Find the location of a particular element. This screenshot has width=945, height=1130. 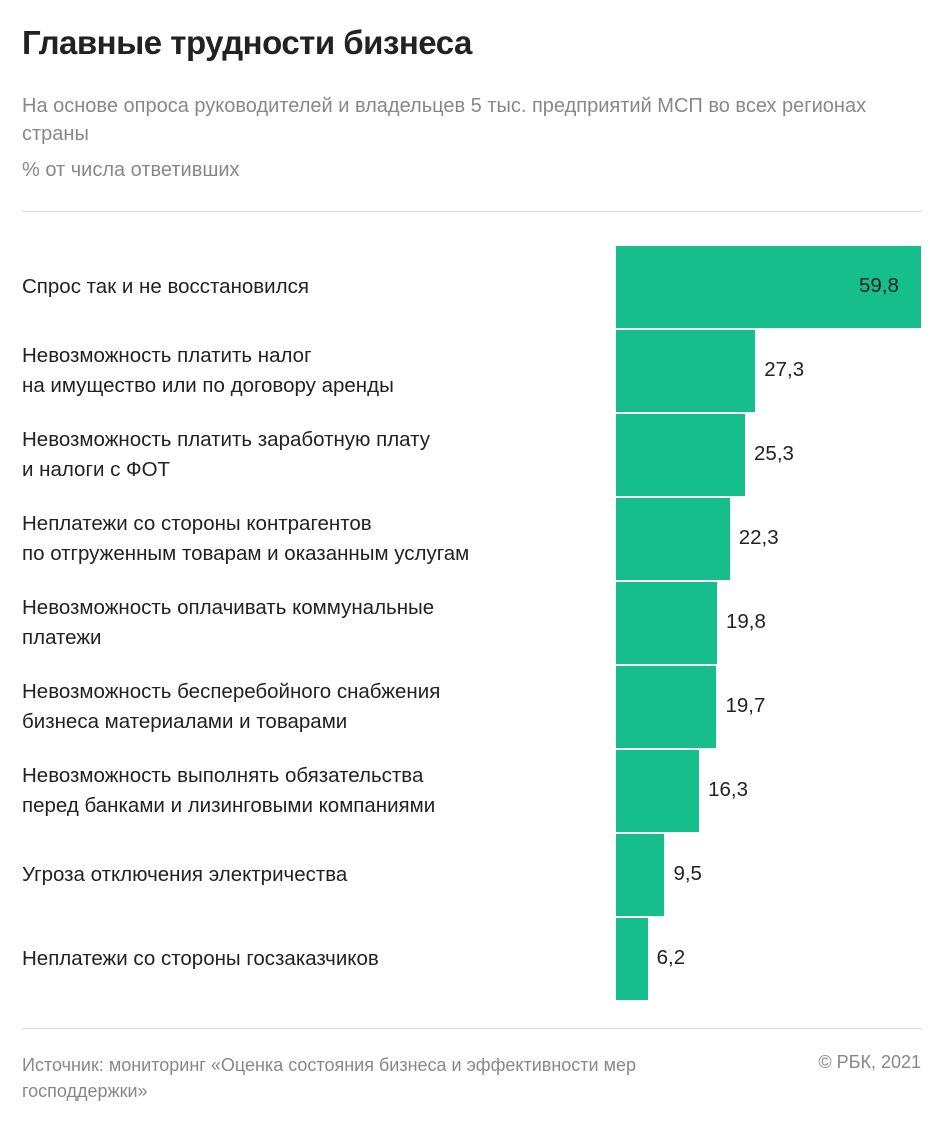

value-label: 6,2 is located at coordinates (671, 957).